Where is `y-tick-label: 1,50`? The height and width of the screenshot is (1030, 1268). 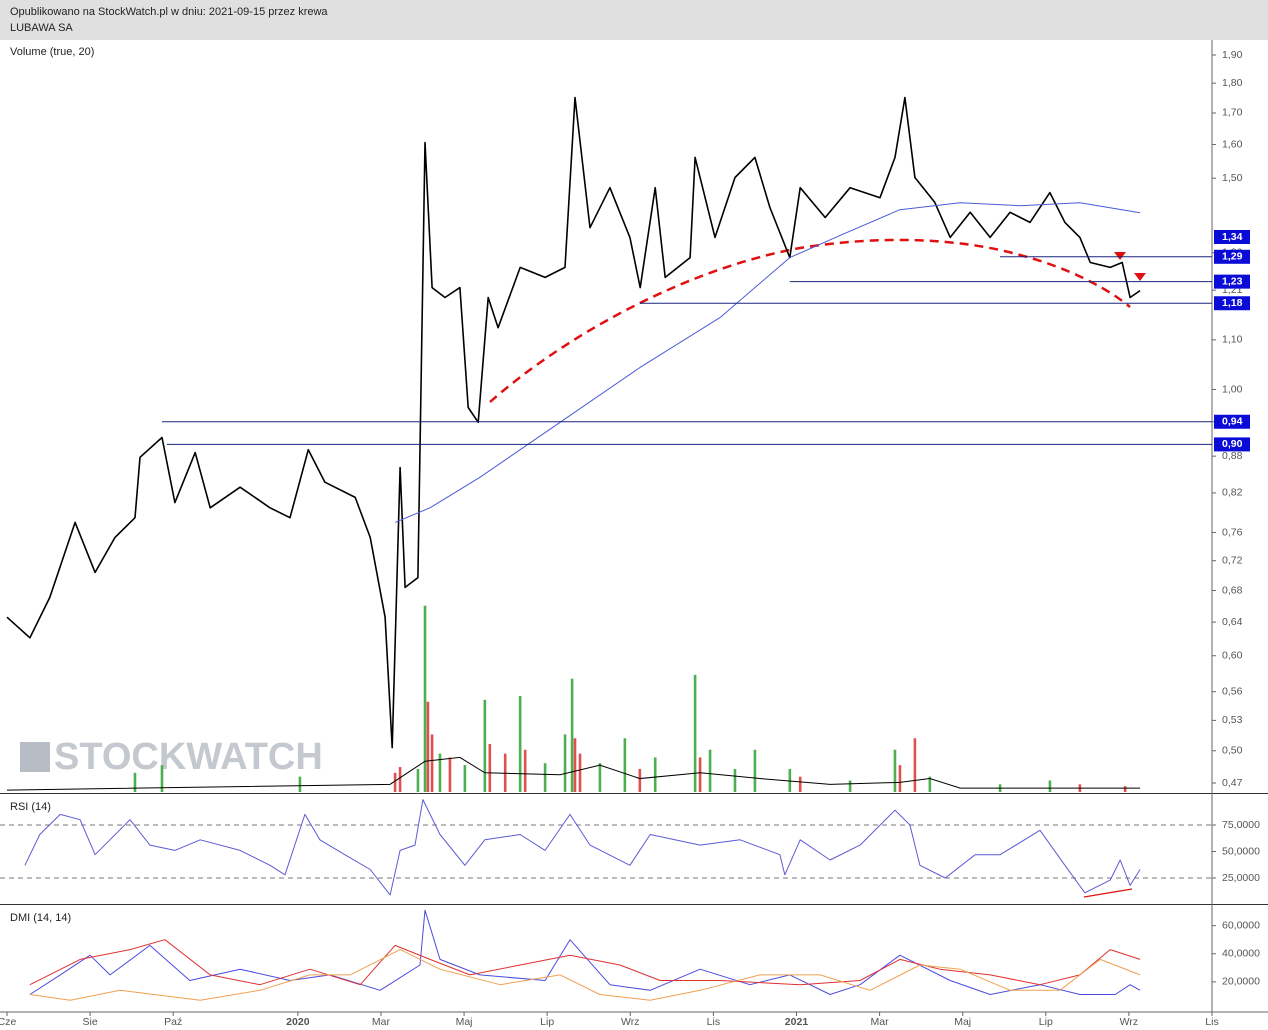 y-tick-label: 1,50 is located at coordinates (1232, 178).